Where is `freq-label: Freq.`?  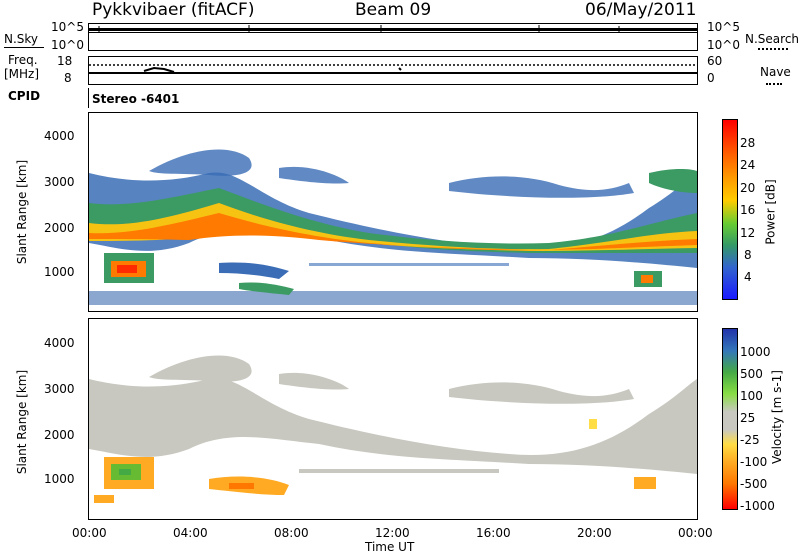 freq-label: Freq. is located at coordinates (23, 60).